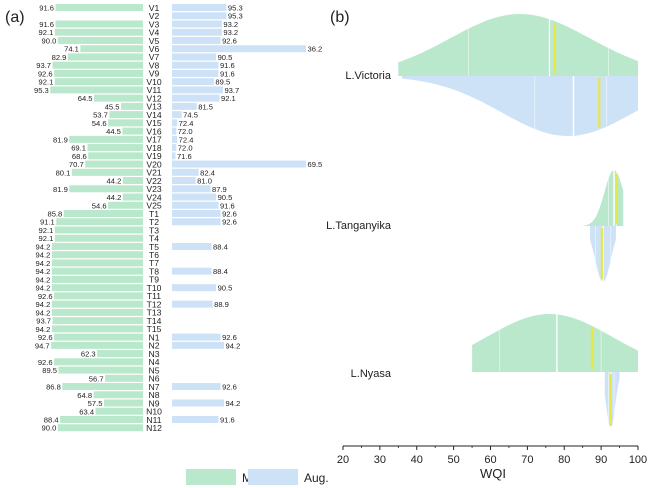 The image size is (650, 488). Describe the element at coordinates (49, 40) in the screenshot. I see `bar-label-mar: 90.0` at that location.